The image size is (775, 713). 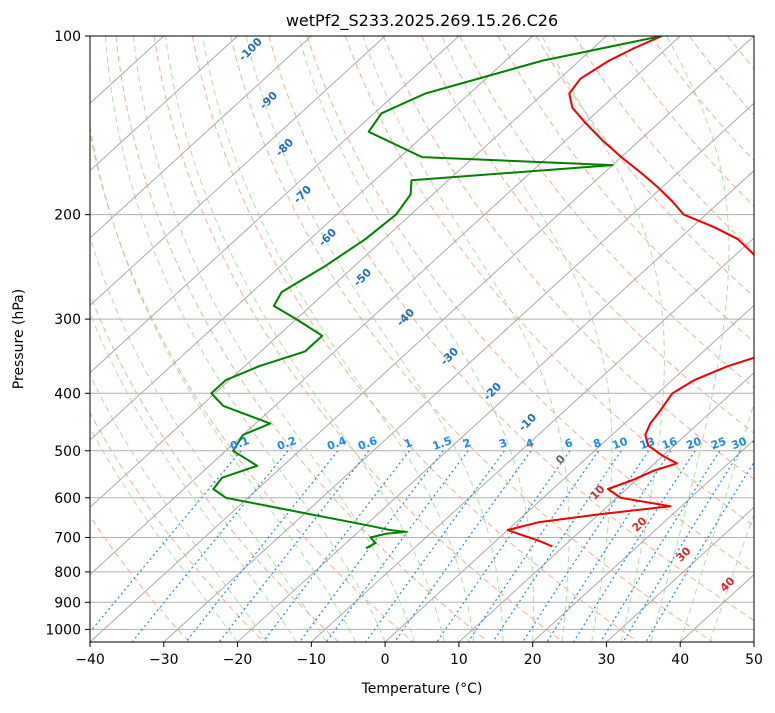 I want to click on y-tick-label: 800, so click(x=67, y=573).